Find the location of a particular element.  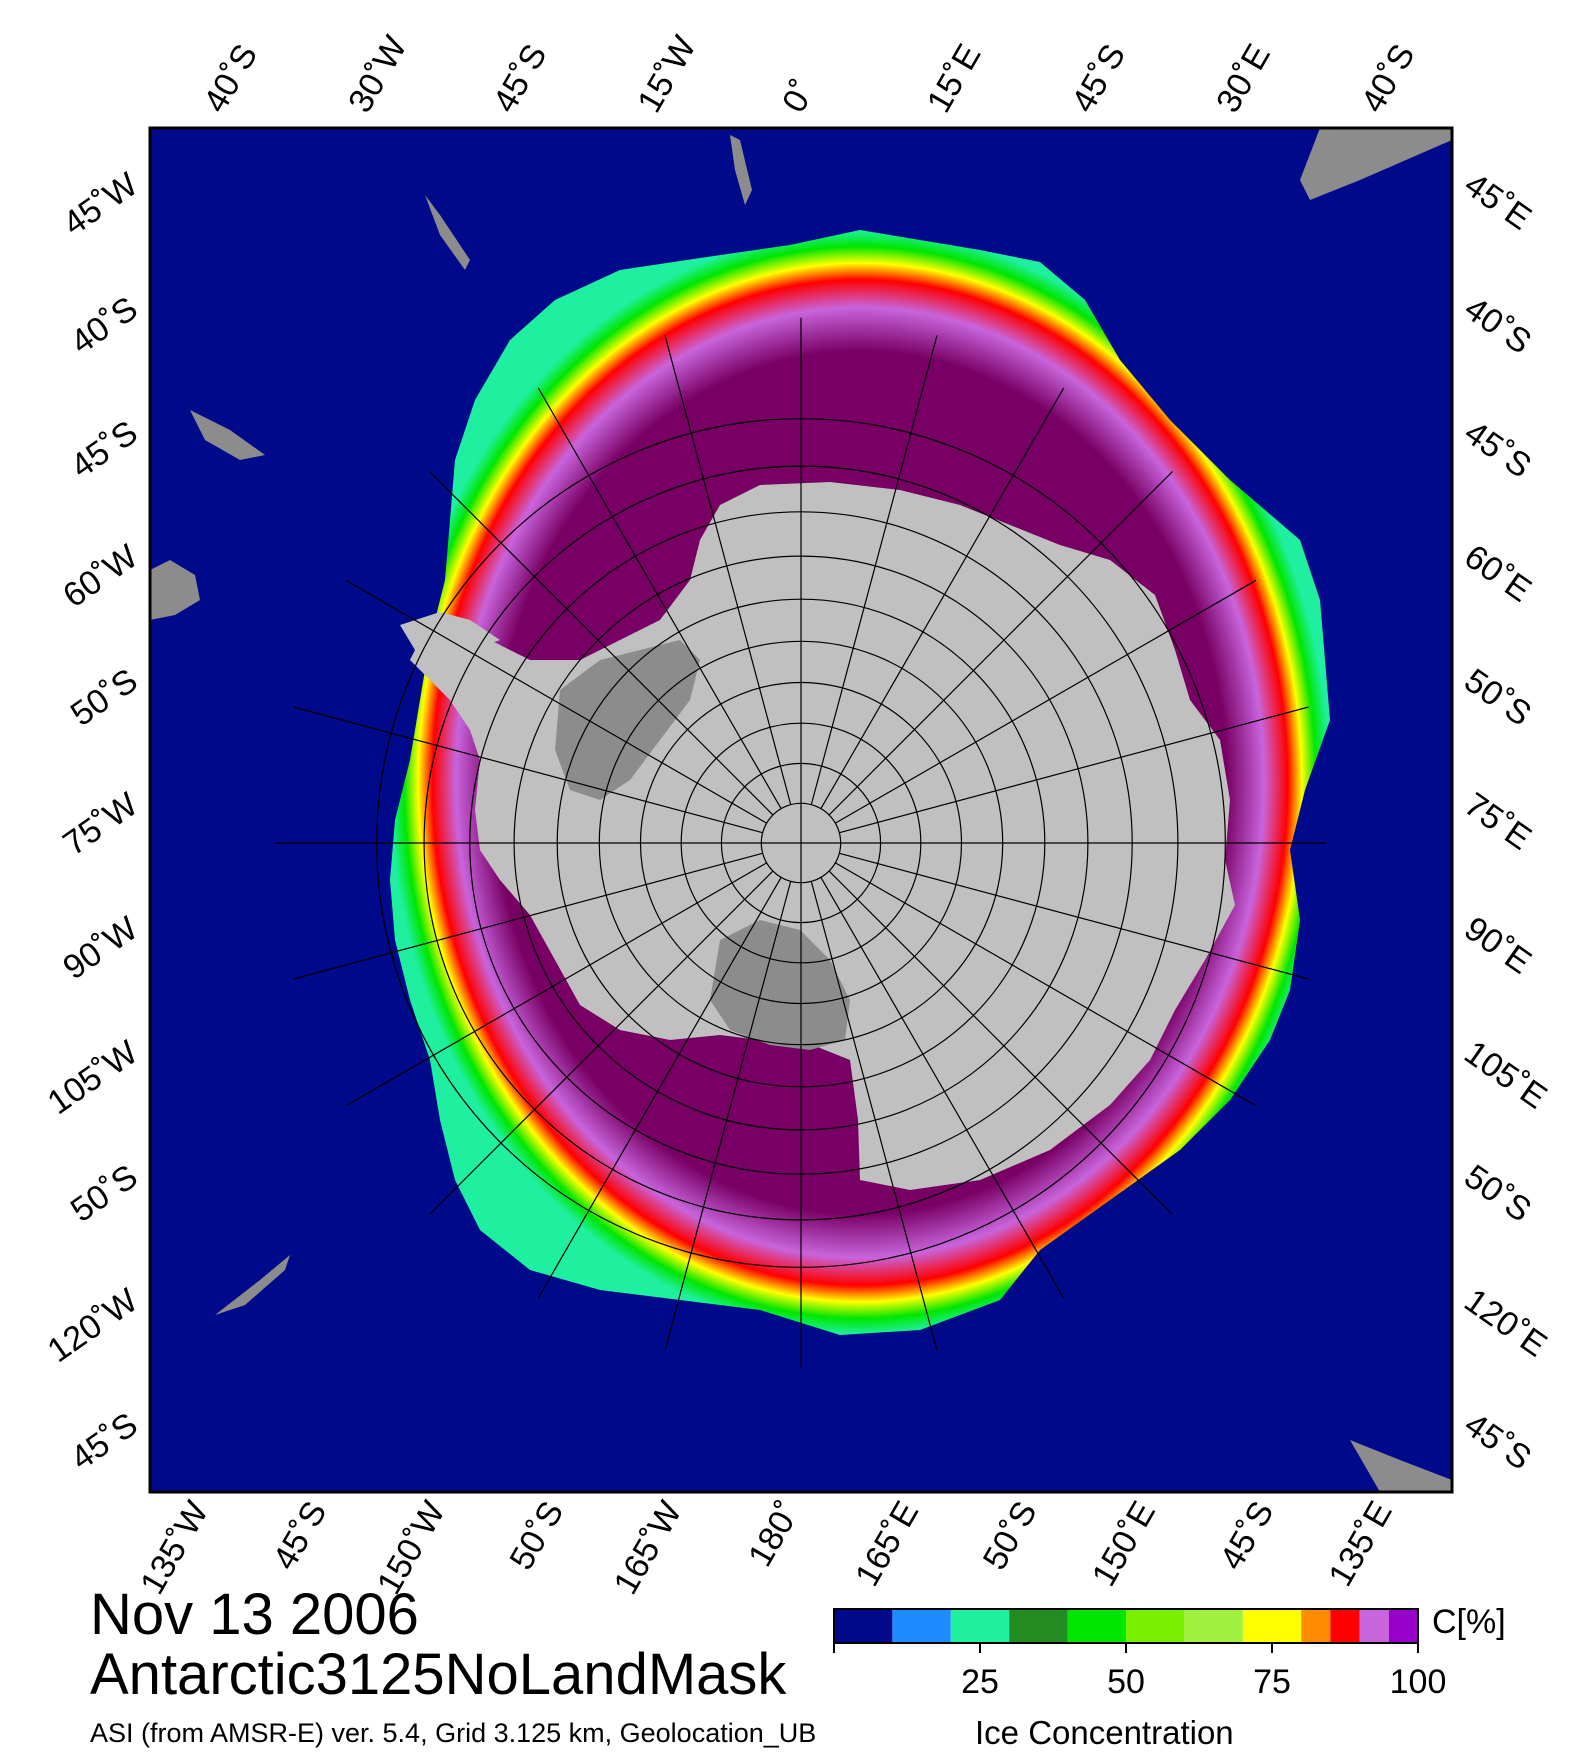

left-edge-label: 75˚W is located at coordinates (100, 824).